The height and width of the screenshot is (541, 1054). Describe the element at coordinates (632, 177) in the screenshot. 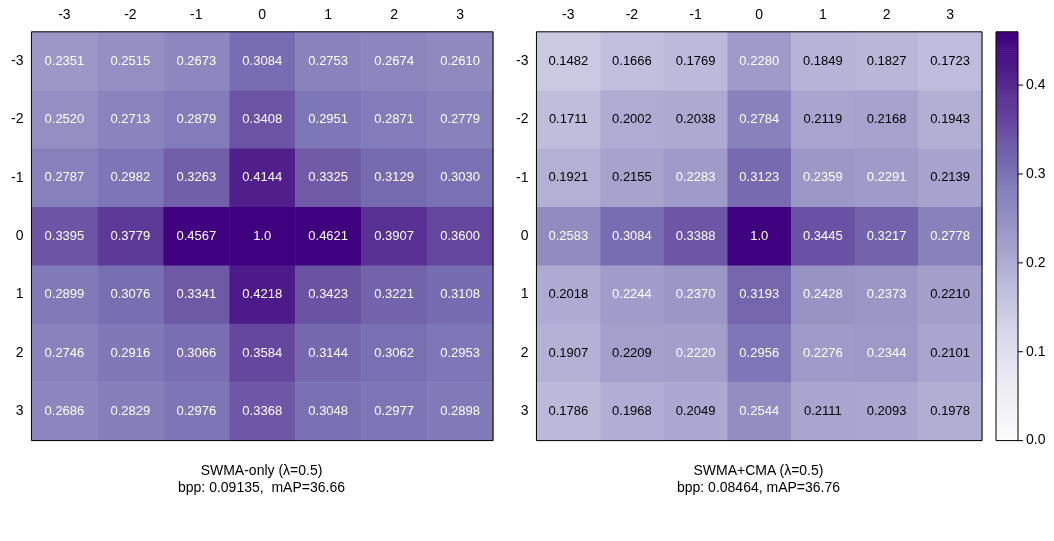

I see `data-label: 0.2155` at that location.